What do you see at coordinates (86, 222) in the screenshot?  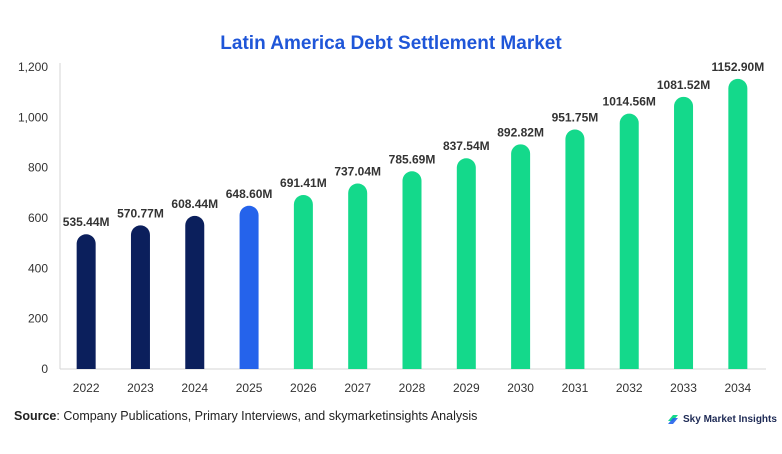 I see `data-label: 535.44M` at bounding box center [86, 222].